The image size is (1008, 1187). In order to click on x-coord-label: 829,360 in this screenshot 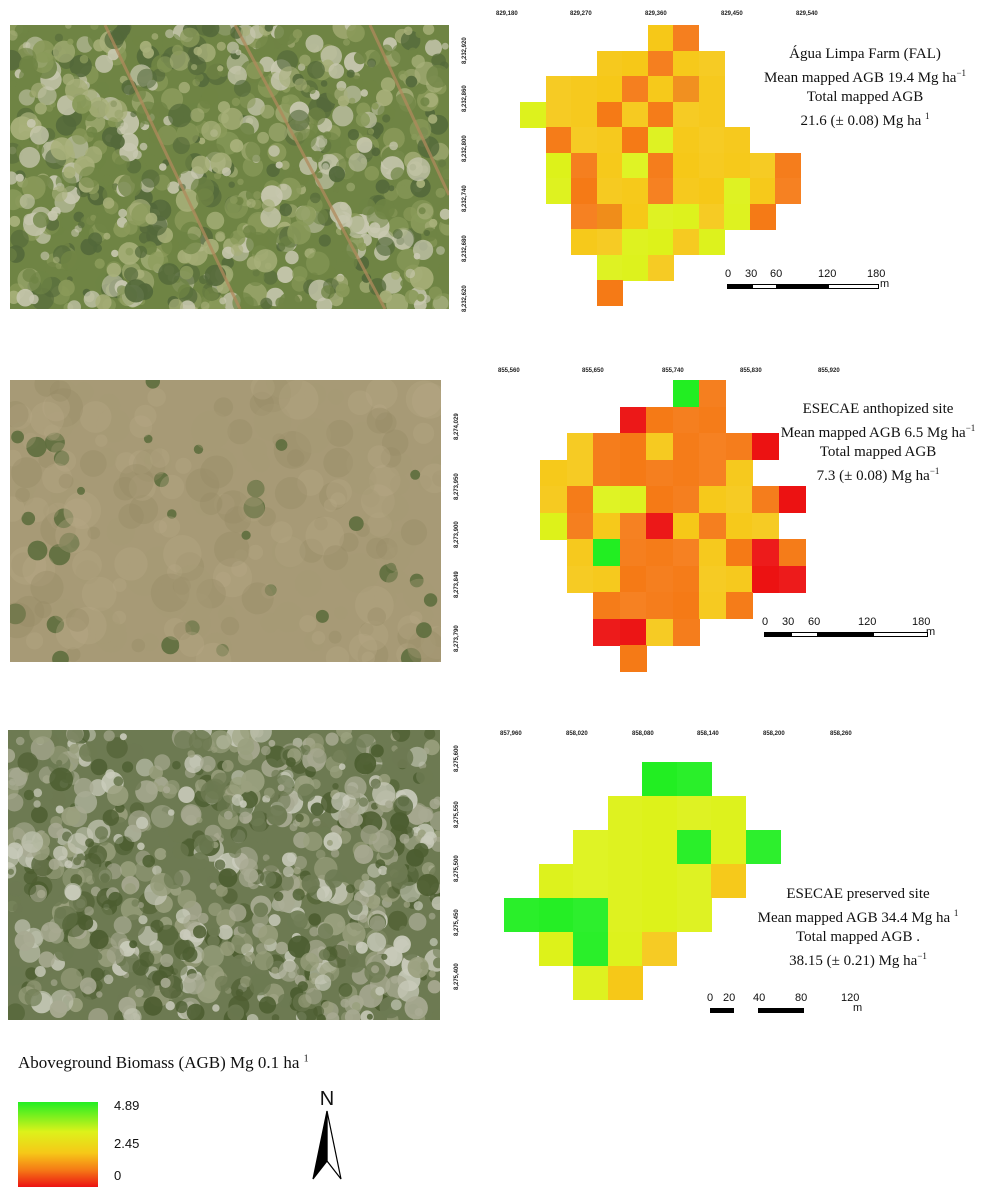, I will do `click(656, 14)`.